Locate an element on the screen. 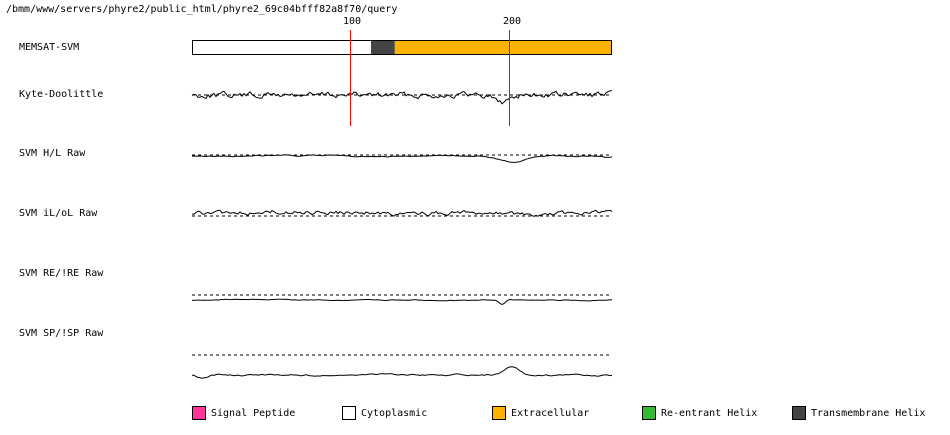 This screenshot has height=435, width=950. legend-swatch-transmembrane-helix is located at coordinates (799, 413).